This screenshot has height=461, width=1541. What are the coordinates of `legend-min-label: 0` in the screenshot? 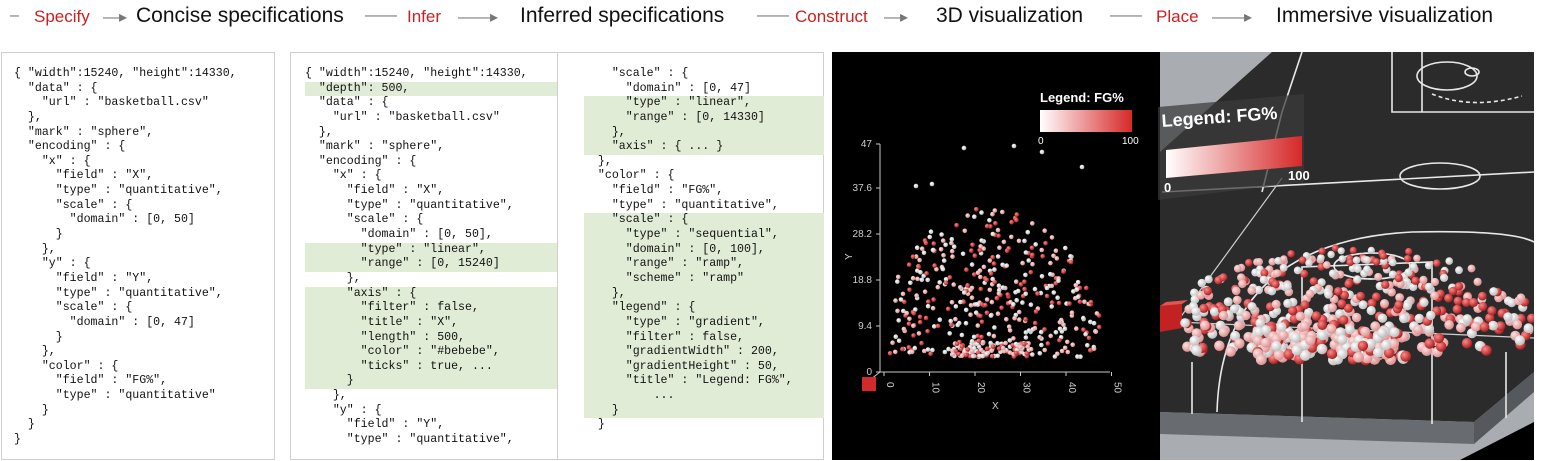 It's located at (1041, 141).